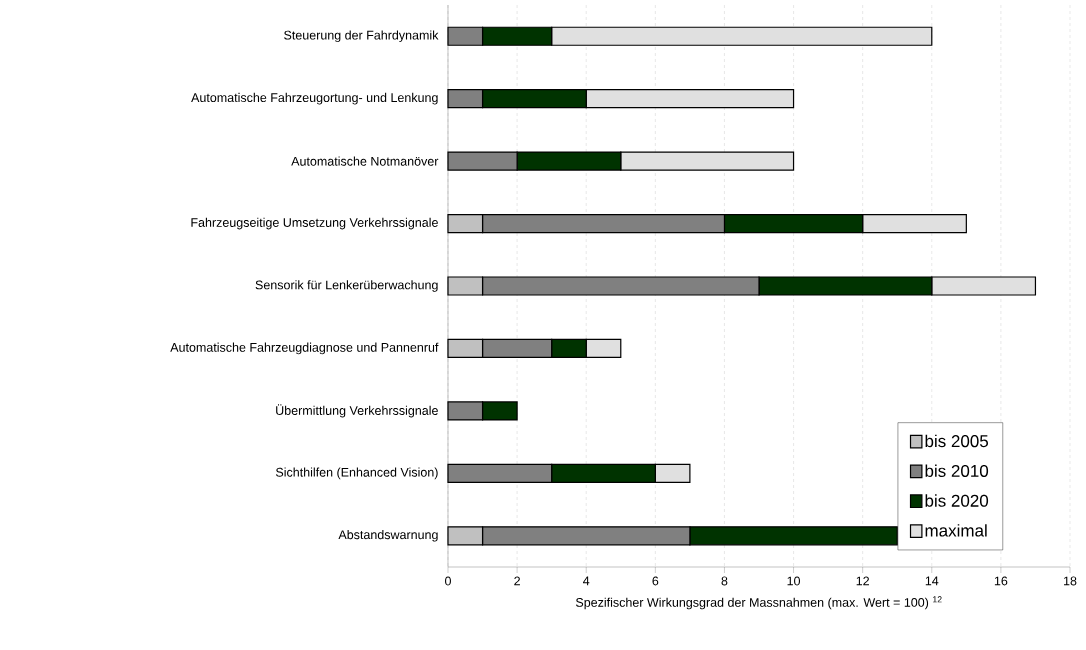 The image size is (1086, 650). Describe the element at coordinates (517, 581) in the screenshot. I see `x-tick-label: 2` at that location.